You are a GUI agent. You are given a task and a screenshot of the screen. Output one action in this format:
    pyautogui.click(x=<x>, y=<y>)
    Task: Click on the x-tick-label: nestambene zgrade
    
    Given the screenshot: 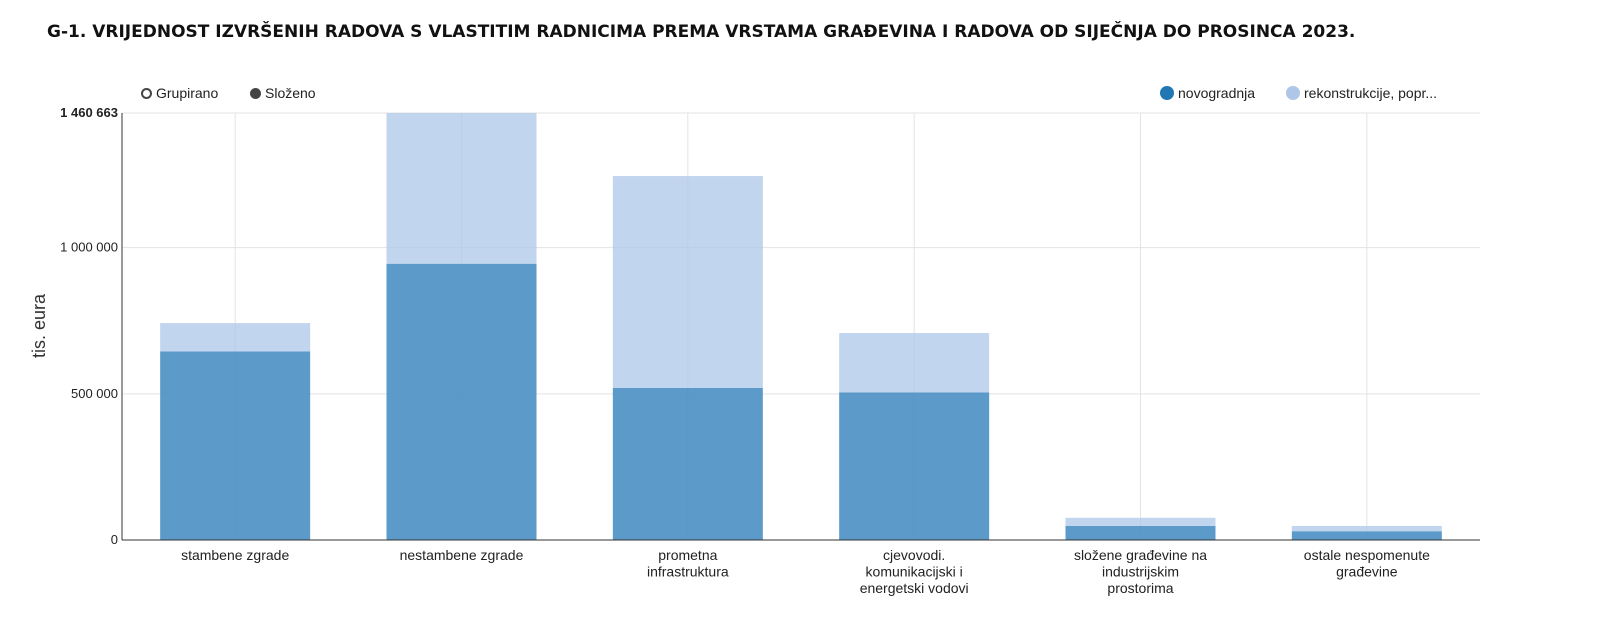 What is the action you would take?
    pyautogui.click(x=462, y=555)
    